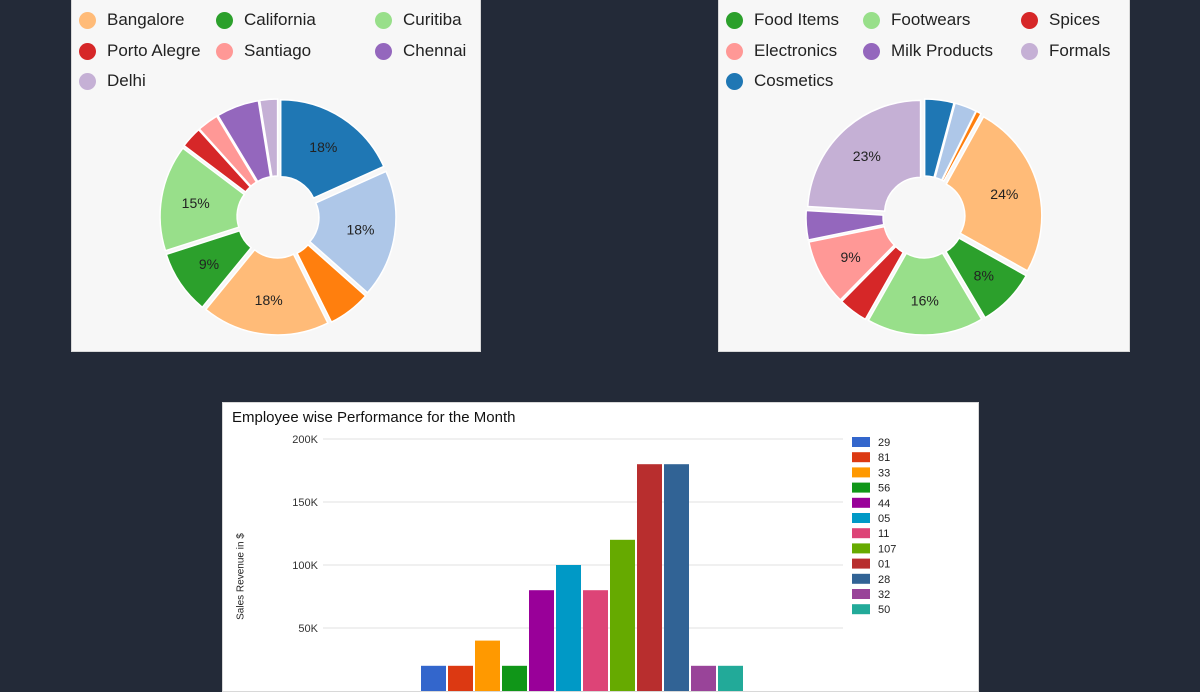 The width and height of the screenshot is (1200, 692). I want to click on legend-label: Curitiba, so click(432, 19).